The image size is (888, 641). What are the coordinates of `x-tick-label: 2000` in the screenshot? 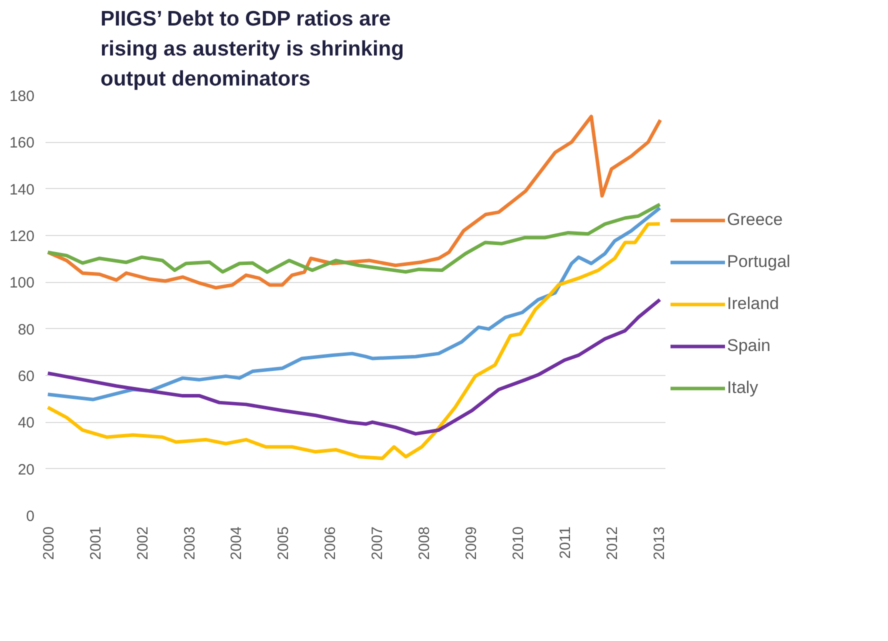 It's located at (49, 543).